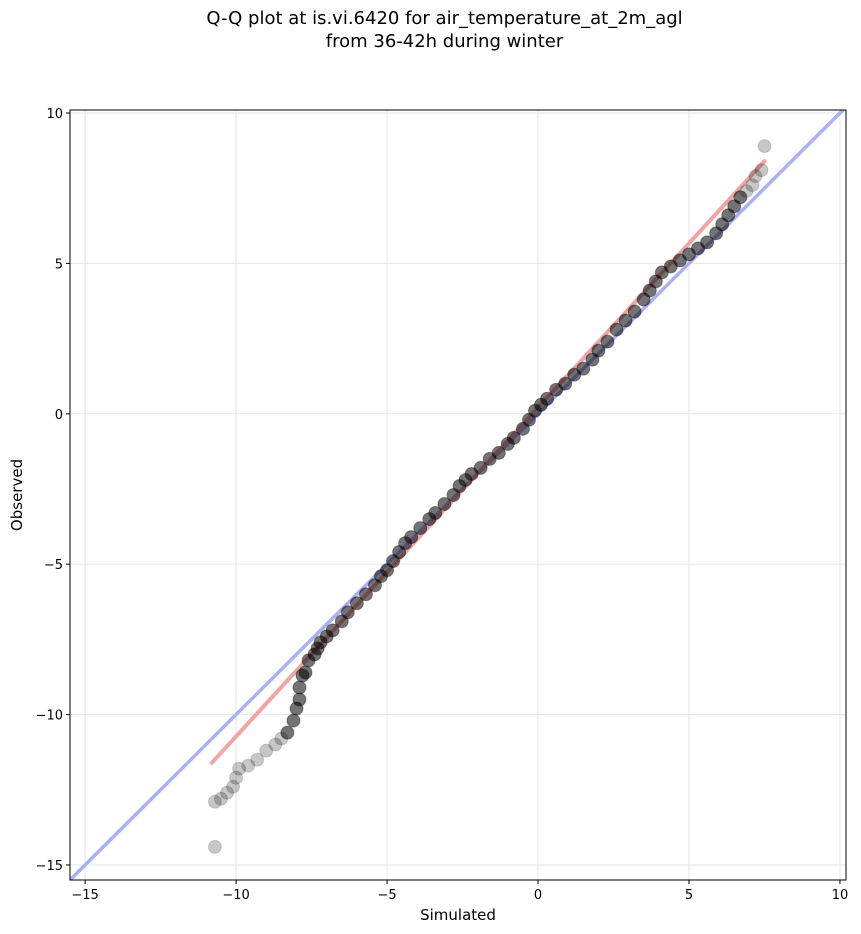  I want to click on y-axis-label: Observed, so click(17, 495).